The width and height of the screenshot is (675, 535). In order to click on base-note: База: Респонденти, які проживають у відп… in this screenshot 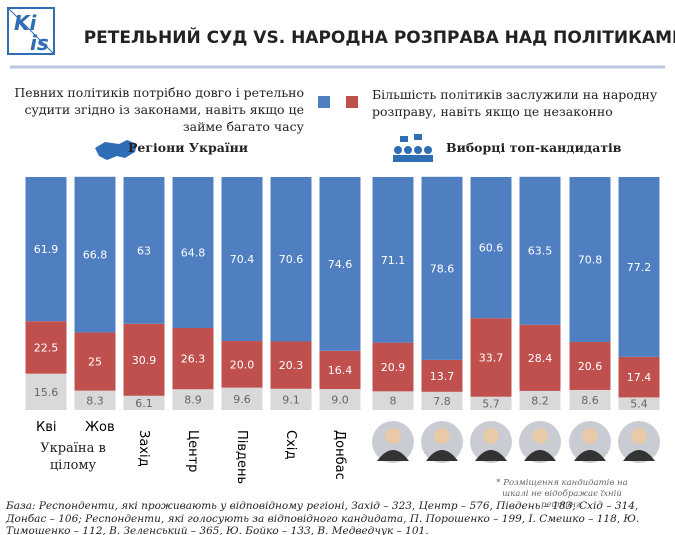, I will do `click(323, 517)`.